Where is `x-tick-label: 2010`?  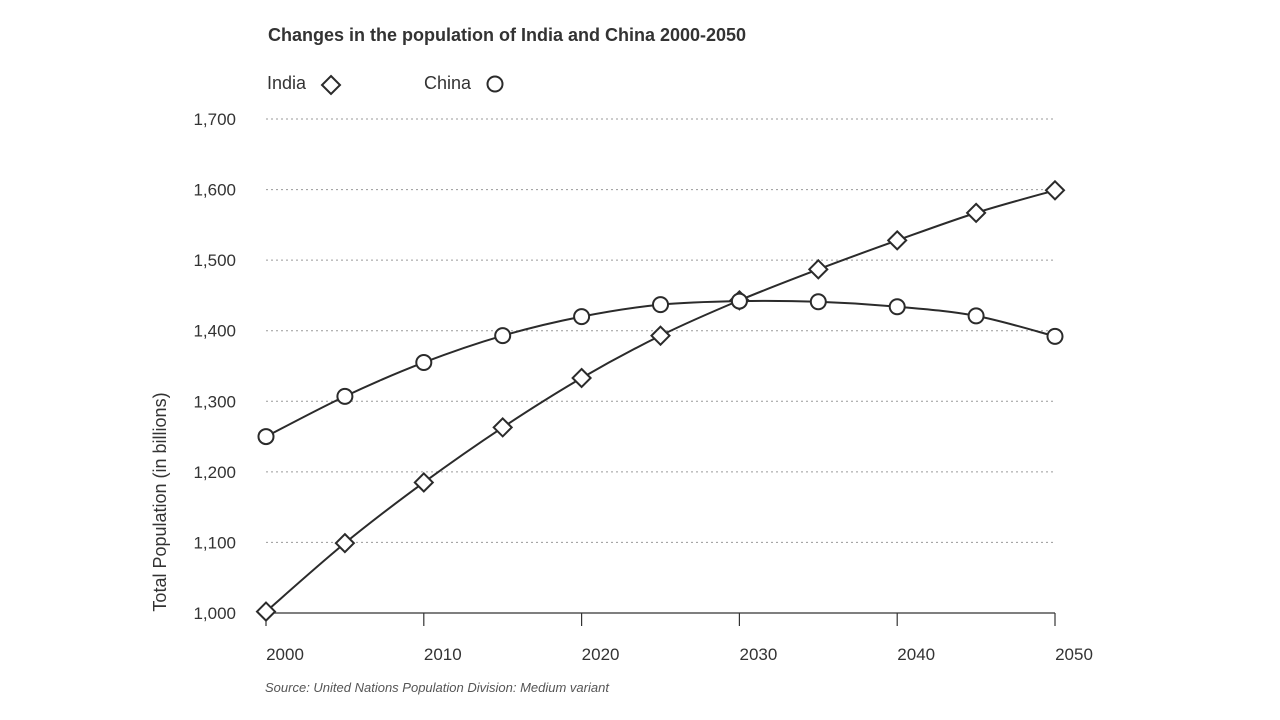
x-tick-label: 2010 is located at coordinates (443, 654).